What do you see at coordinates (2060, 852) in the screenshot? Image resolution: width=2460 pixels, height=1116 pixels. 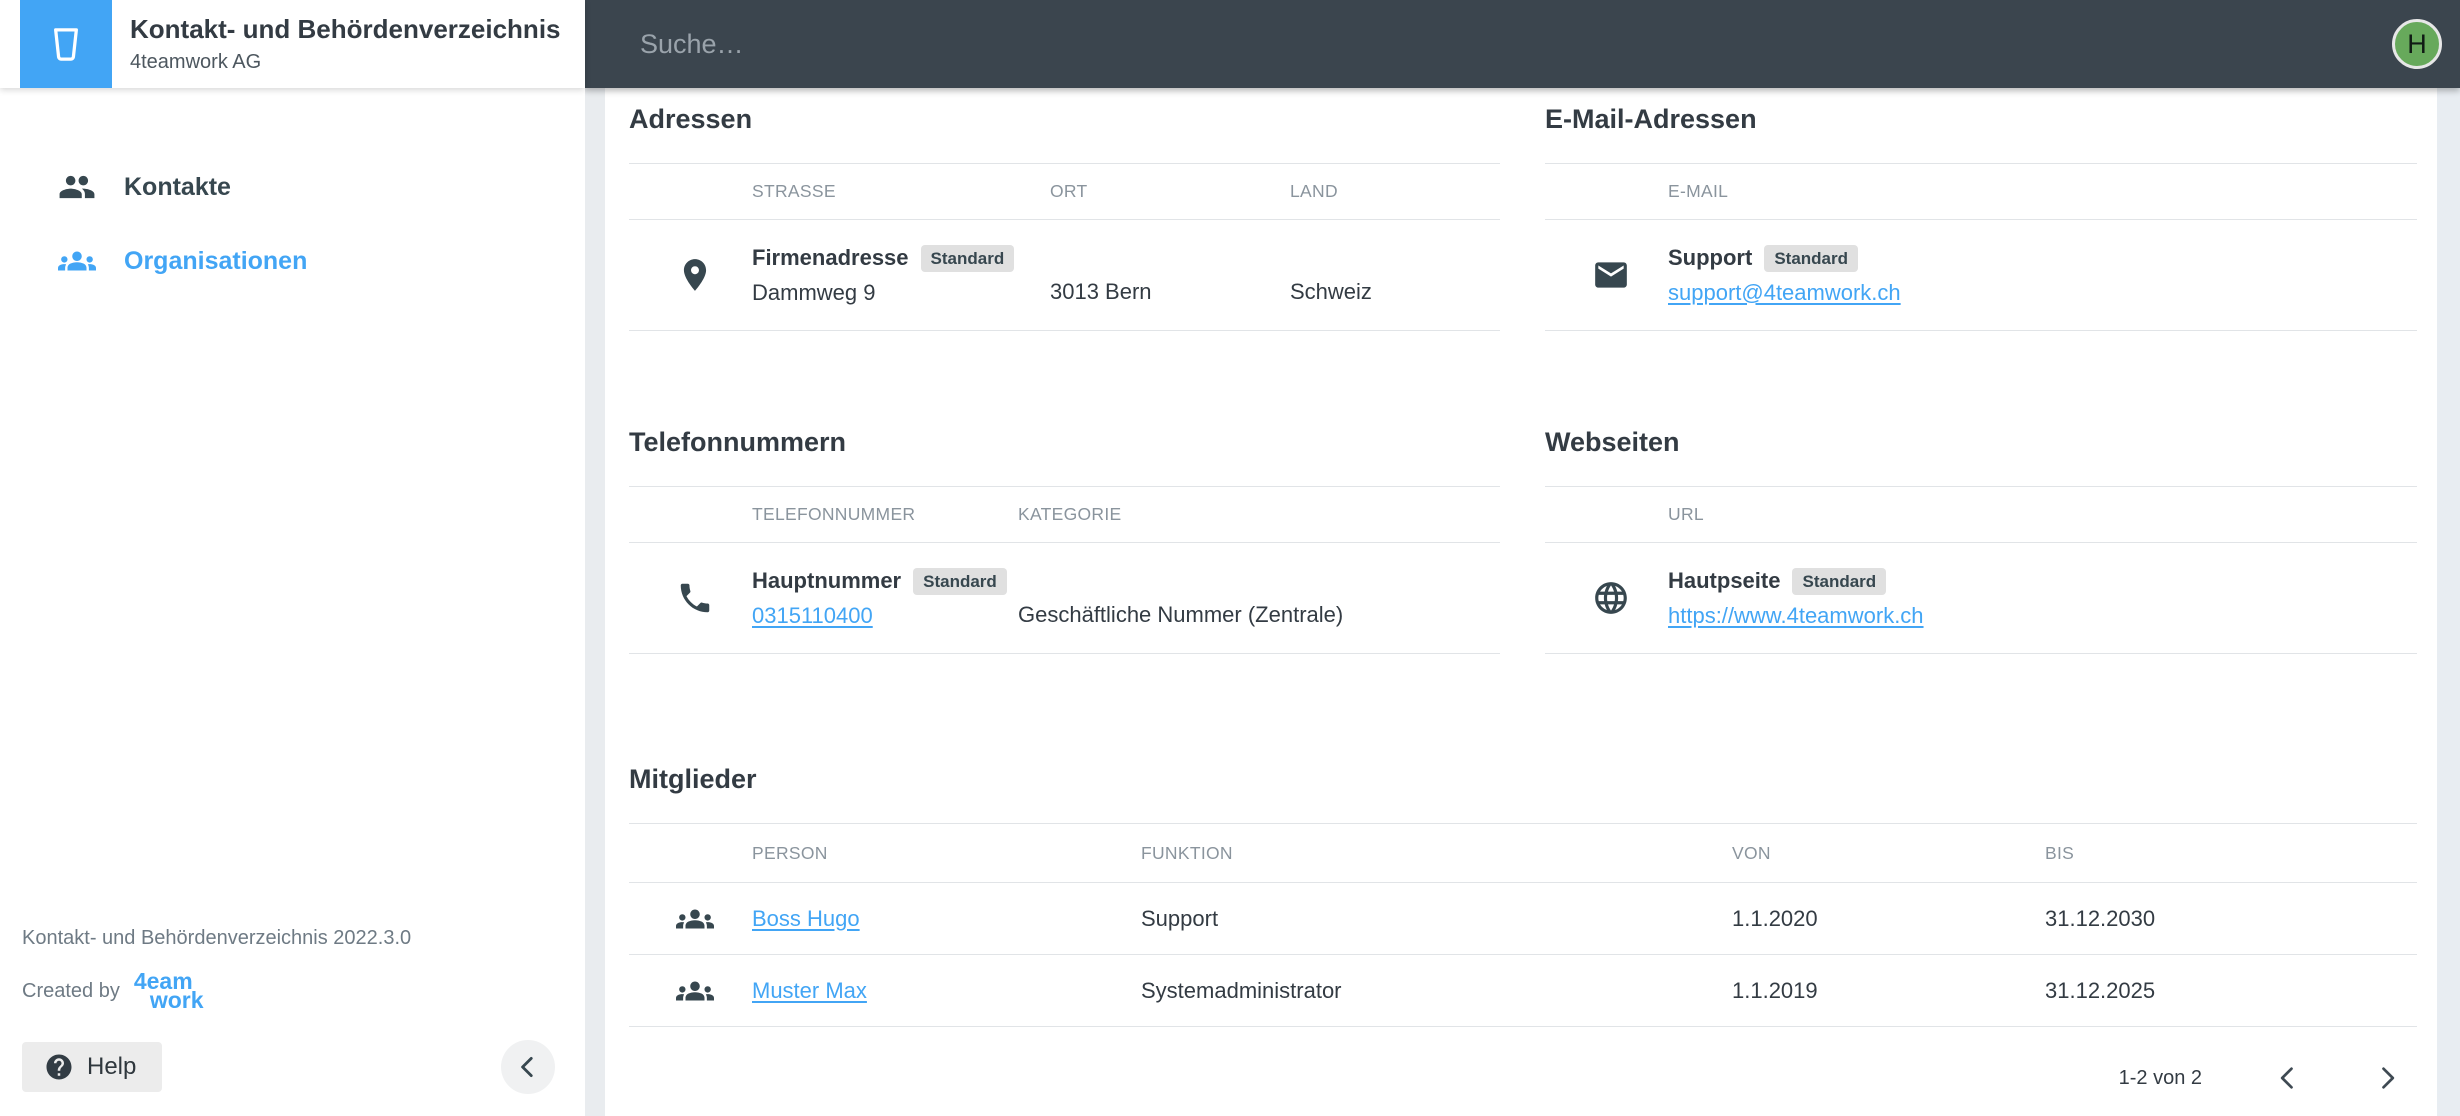 I see `col-bis: BIS` at bounding box center [2060, 852].